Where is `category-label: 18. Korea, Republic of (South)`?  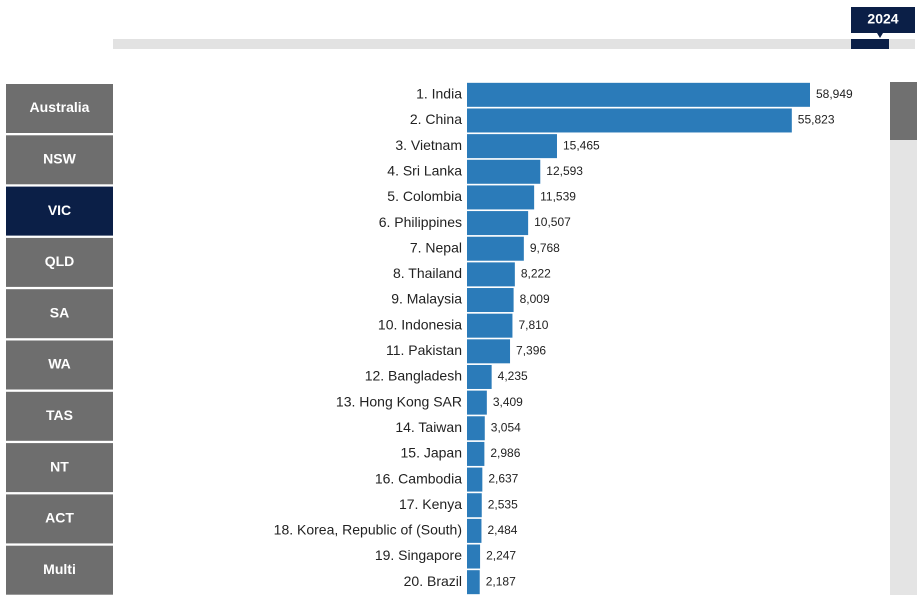
category-label: 18. Korea, Republic of (South) is located at coordinates (368, 530).